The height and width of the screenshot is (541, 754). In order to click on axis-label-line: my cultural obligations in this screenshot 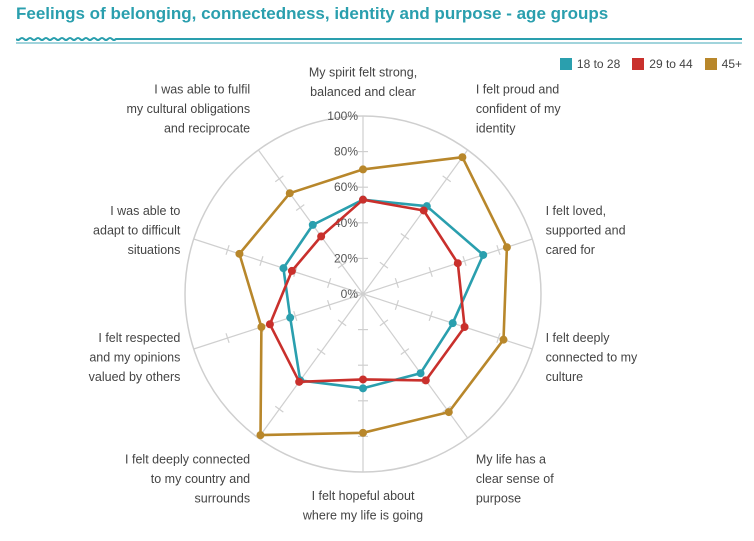, I will do `click(188, 109)`.